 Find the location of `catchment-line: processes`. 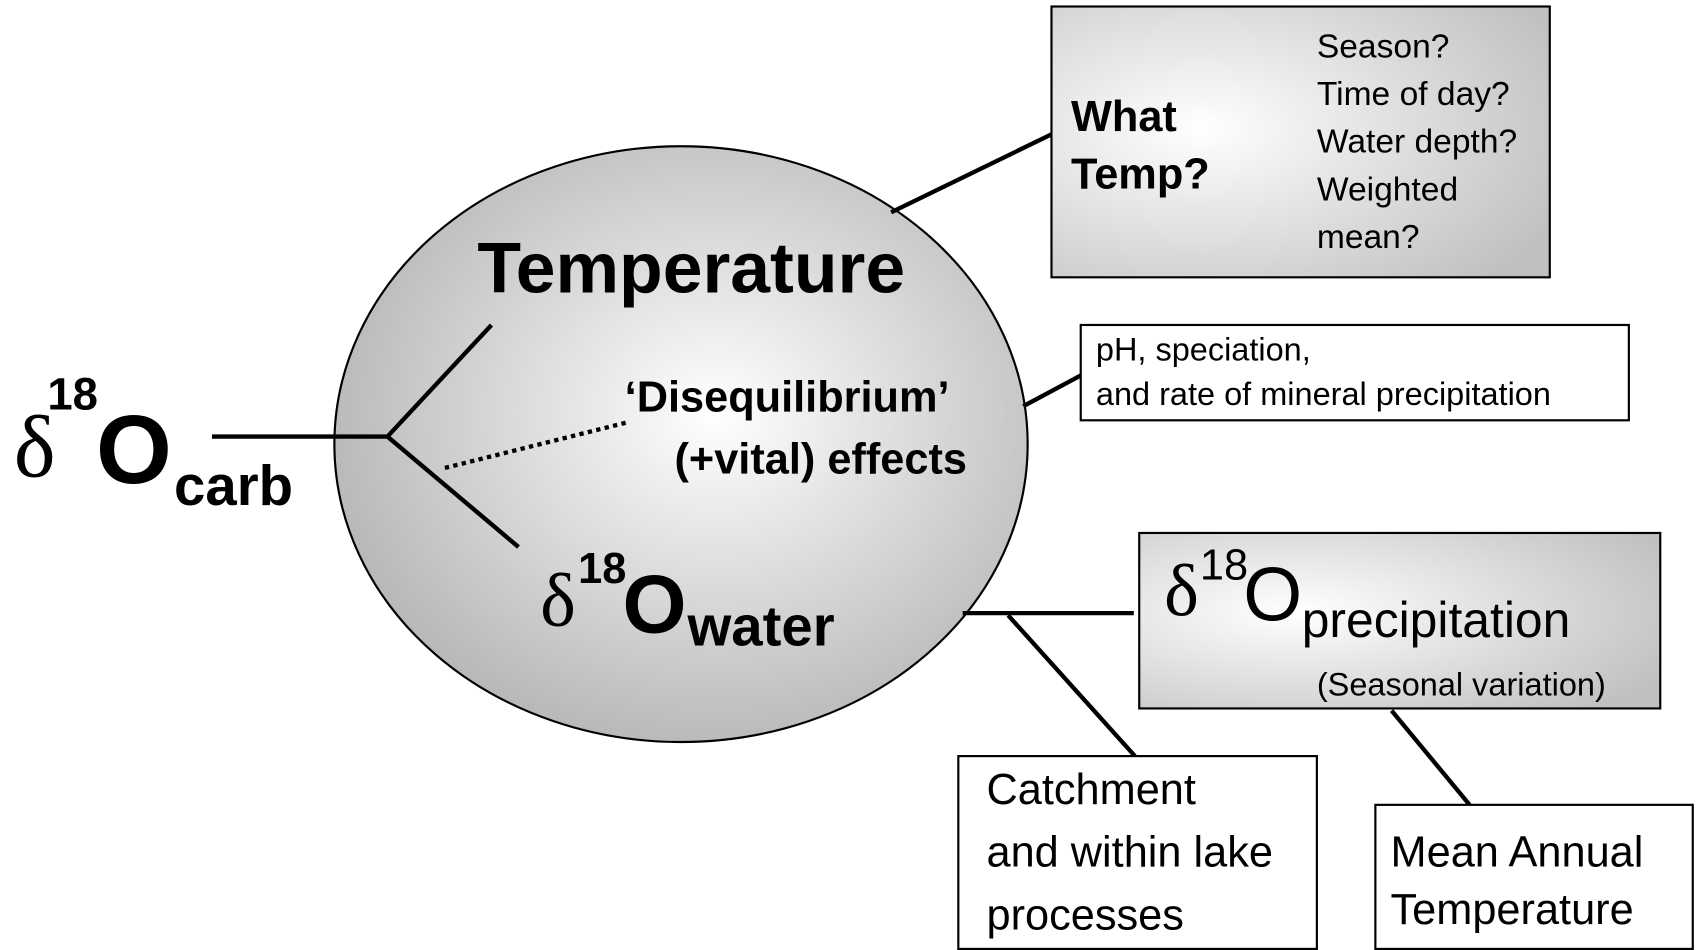

catchment-line: processes is located at coordinates (1084, 915).